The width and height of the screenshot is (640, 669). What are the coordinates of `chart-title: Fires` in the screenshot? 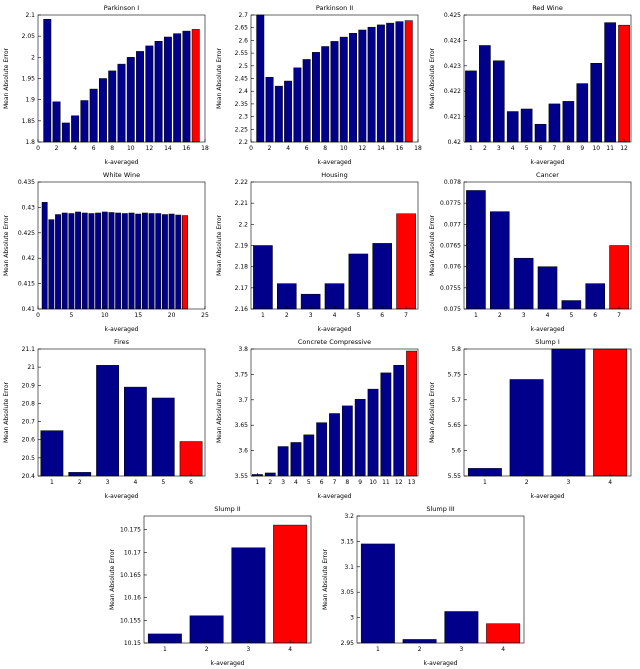 It's located at (122, 342).